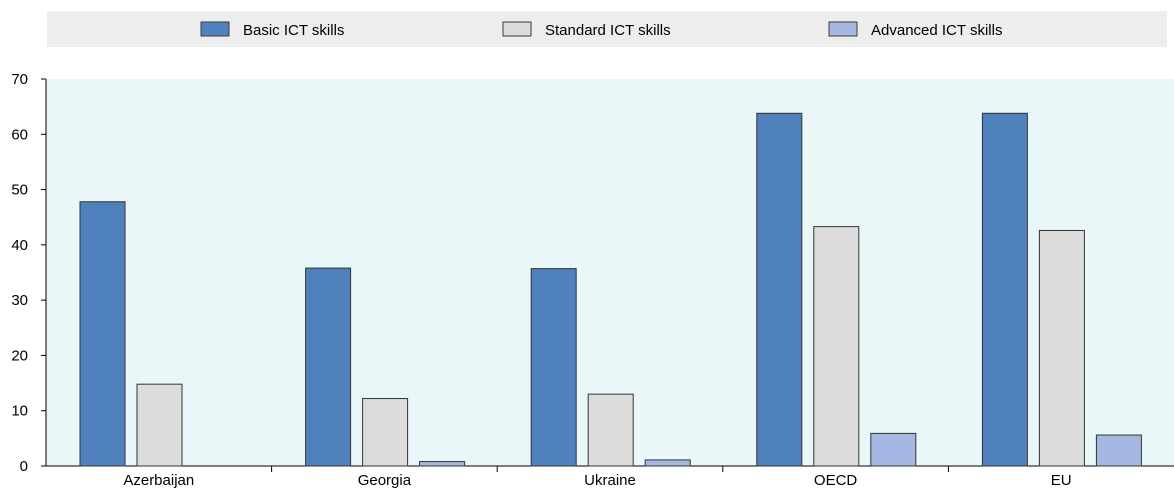 This screenshot has height=495, width=1174. What do you see at coordinates (19, 411) in the screenshot?
I see `y-tick-label-10: 10` at bounding box center [19, 411].